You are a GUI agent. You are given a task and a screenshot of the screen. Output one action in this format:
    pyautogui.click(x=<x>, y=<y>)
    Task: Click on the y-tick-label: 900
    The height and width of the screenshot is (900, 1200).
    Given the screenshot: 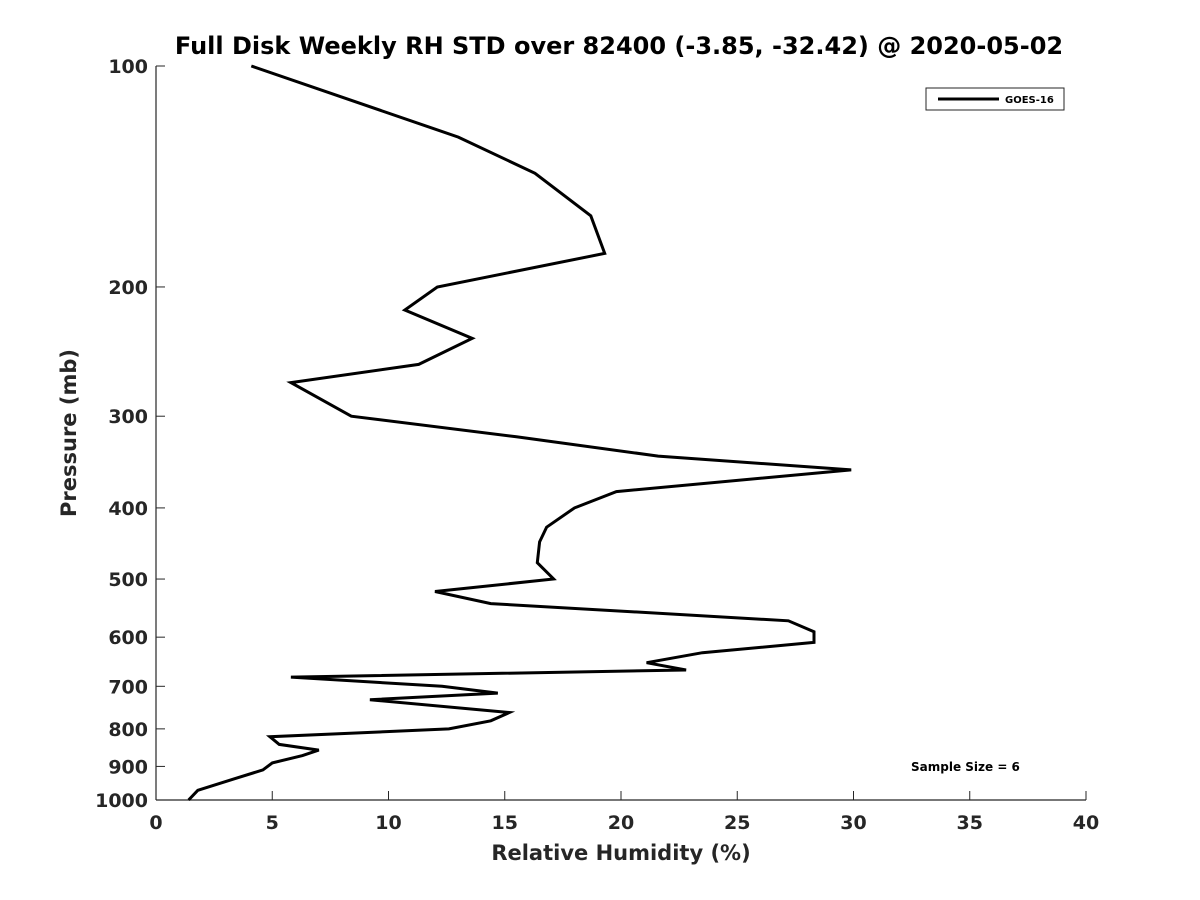 What is the action you would take?
    pyautogui.click(x=128, y=767)
    